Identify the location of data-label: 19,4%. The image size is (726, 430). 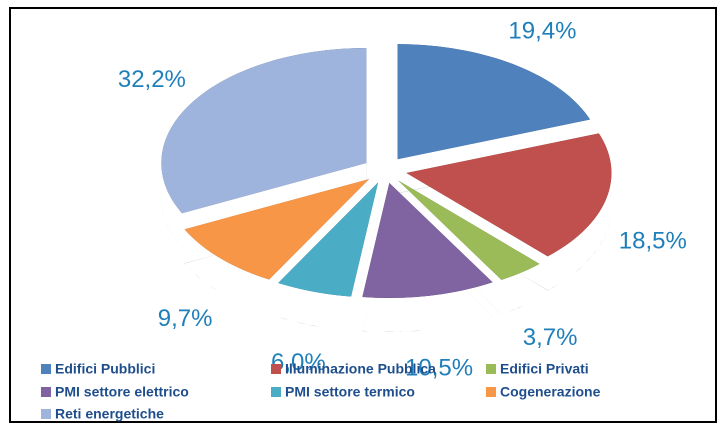
(542, 30).